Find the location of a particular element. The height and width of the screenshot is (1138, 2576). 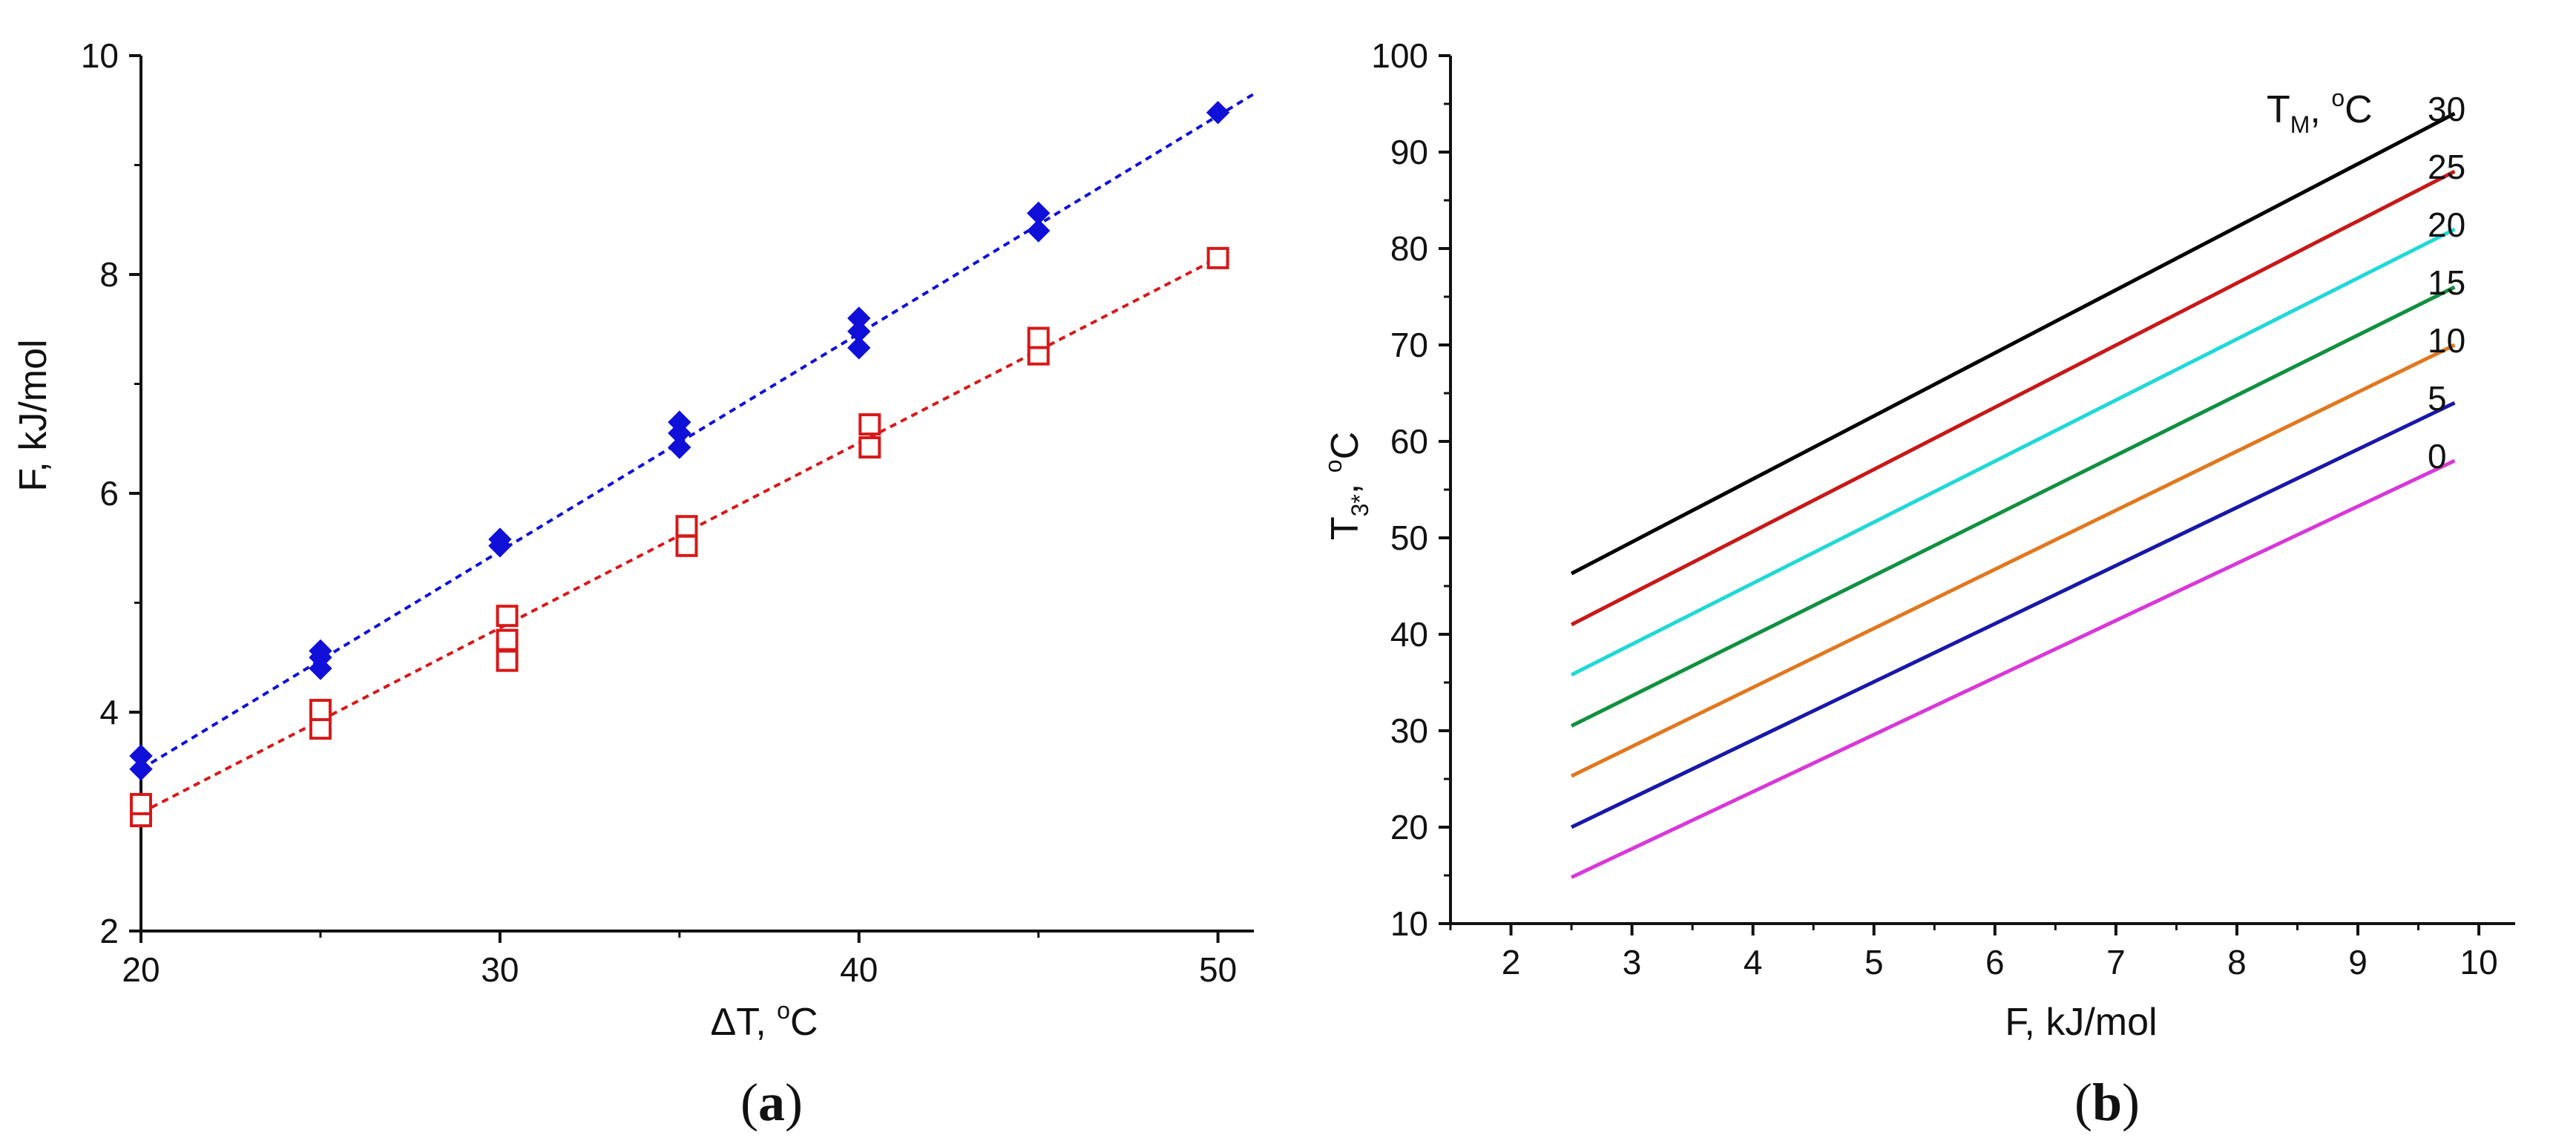

panel-b-y-tick-label: 40 is located at coordinates (1409, 634).